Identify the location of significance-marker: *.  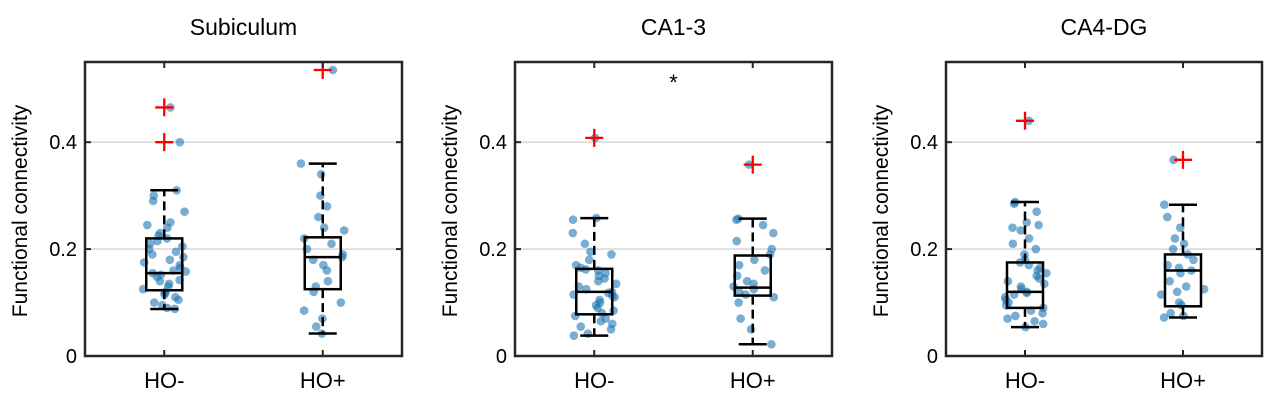
(673, 82).